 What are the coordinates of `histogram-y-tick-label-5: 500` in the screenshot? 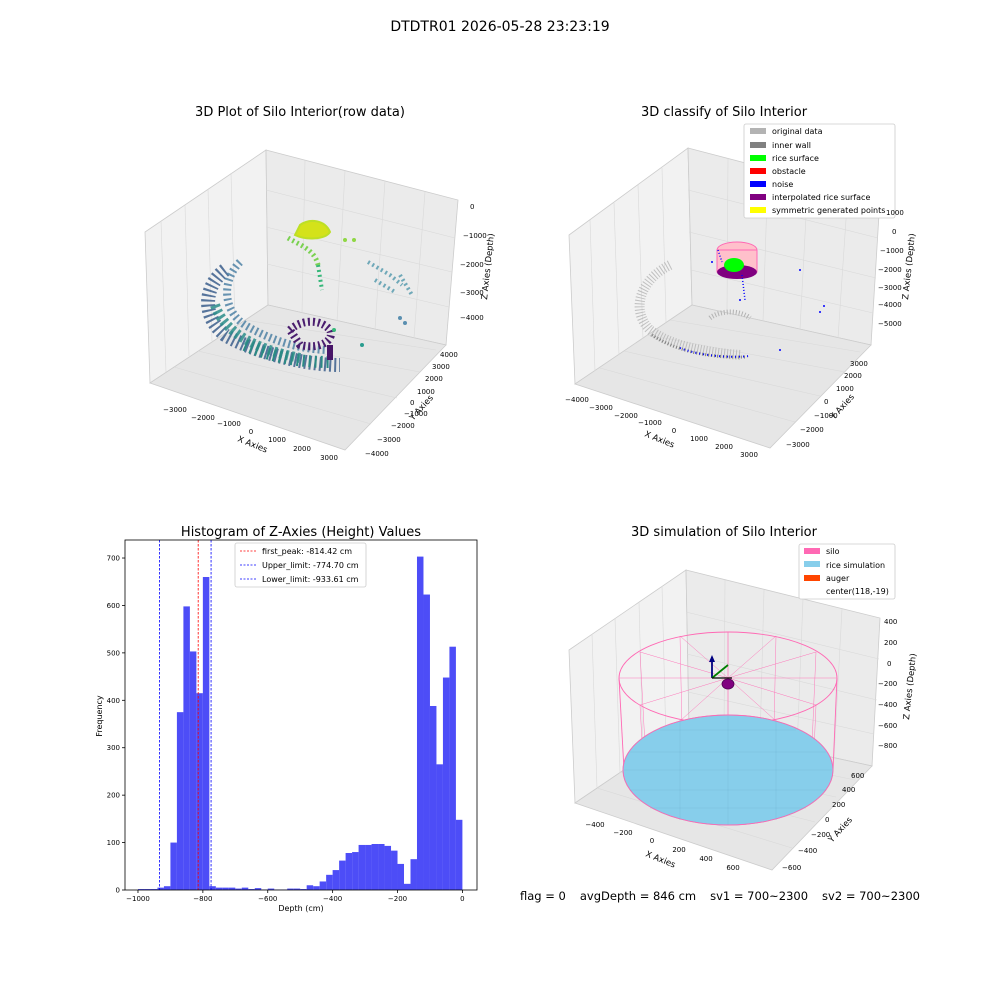 It's located at (113, 653).